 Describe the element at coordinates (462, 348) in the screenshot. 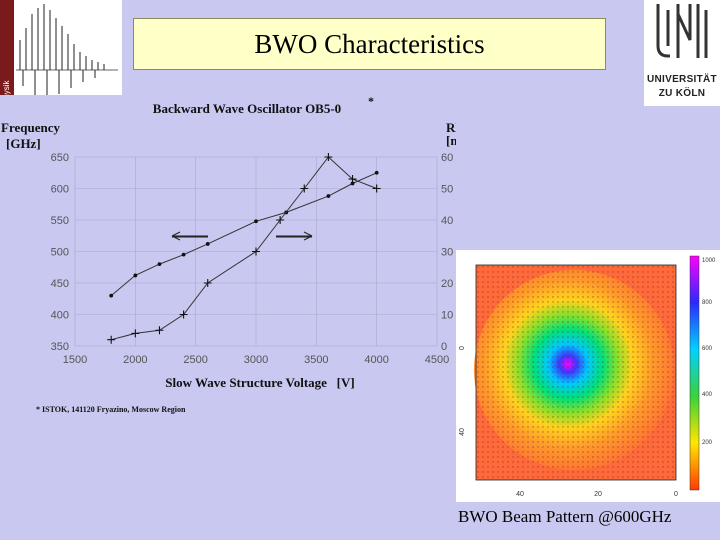

I see `beam-y-tick: 0` at that location.